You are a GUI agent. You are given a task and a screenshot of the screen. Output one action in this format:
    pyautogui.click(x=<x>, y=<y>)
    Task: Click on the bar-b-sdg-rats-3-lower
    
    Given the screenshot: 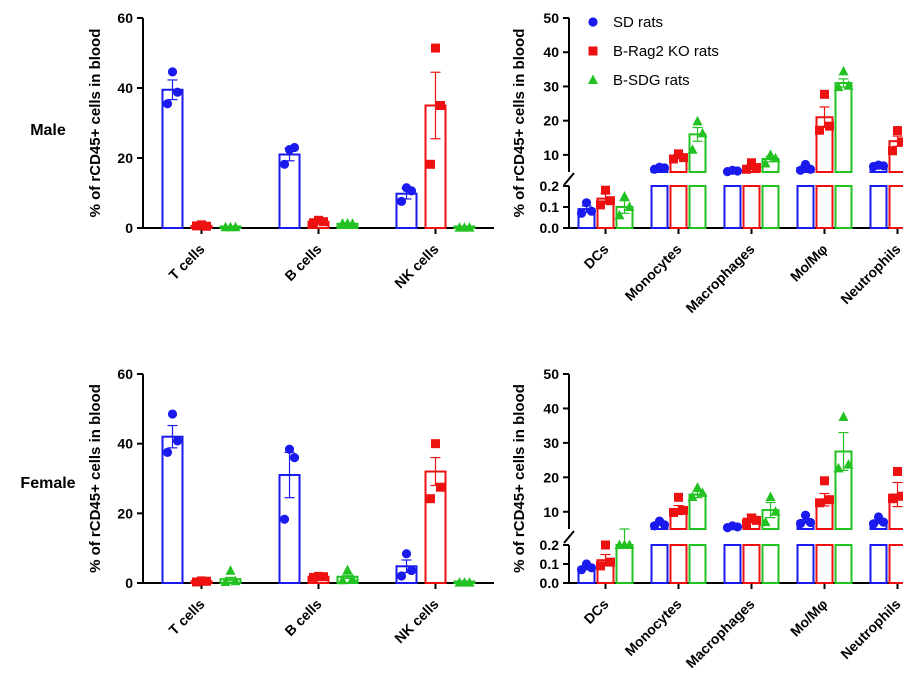 What is the action you would take?
    pyautogui.click(x=843, y=207)
    